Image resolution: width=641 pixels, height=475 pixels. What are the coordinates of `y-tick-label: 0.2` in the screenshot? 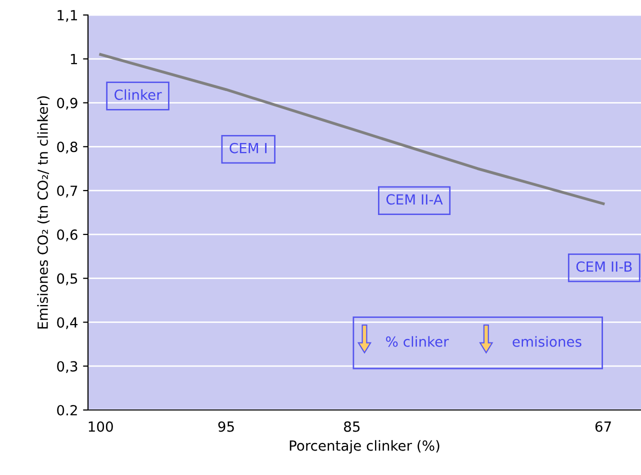 It's located at (67, 410).